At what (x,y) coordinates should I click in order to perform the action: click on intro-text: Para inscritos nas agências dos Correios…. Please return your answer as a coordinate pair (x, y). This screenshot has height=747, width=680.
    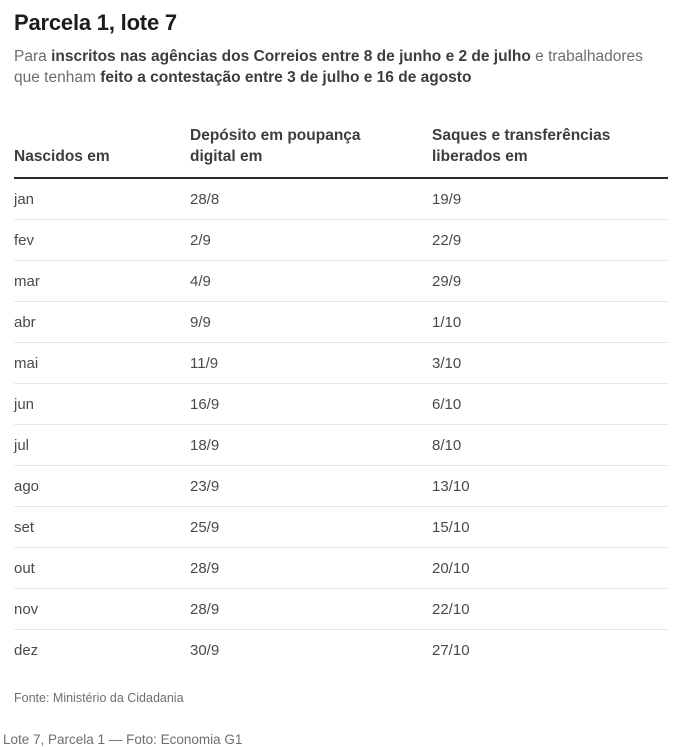
    Looking at the image, I should click on (340, 67).